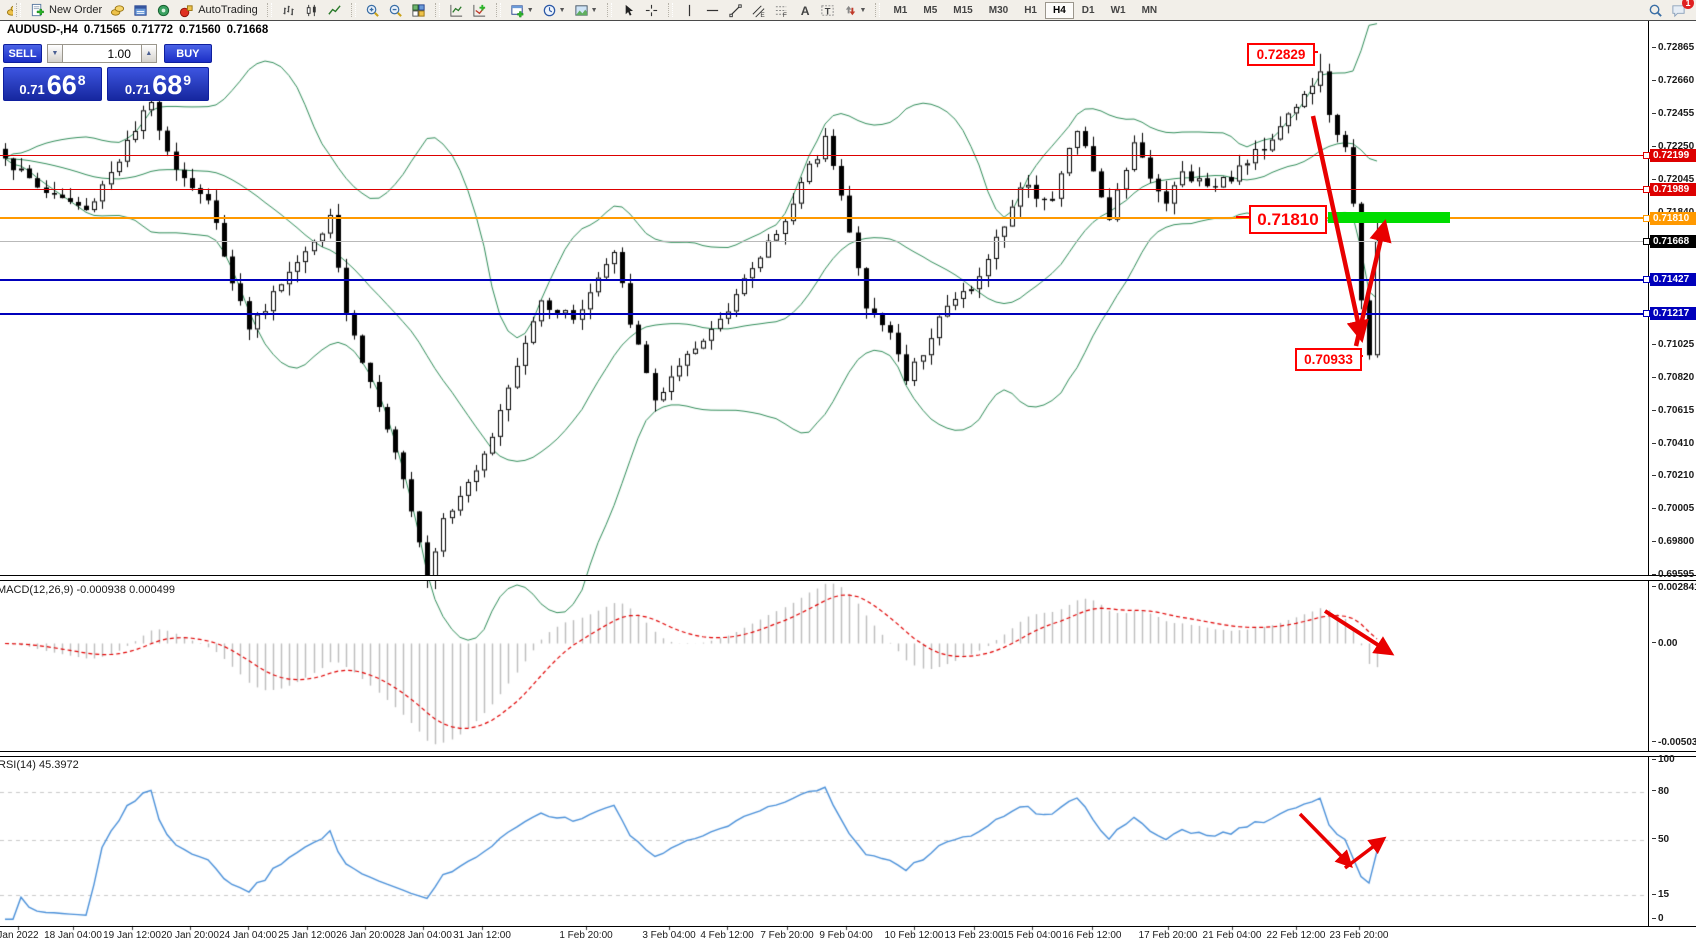  What do you see at coordinates (66, 10) in the screenshot?
I see `new-order-button: New Order` at bounding box center [66, 10].